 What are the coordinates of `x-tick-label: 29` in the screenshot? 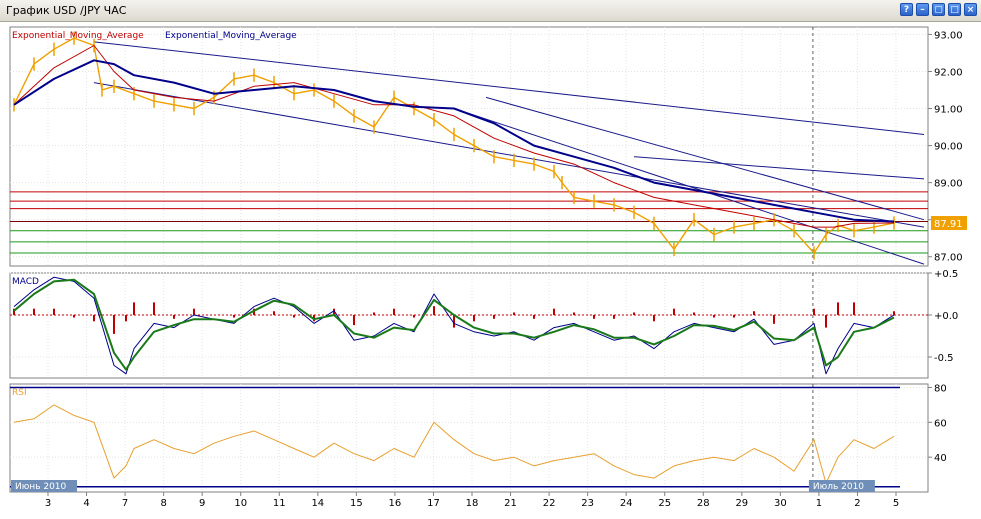 It's located at (741, 503).